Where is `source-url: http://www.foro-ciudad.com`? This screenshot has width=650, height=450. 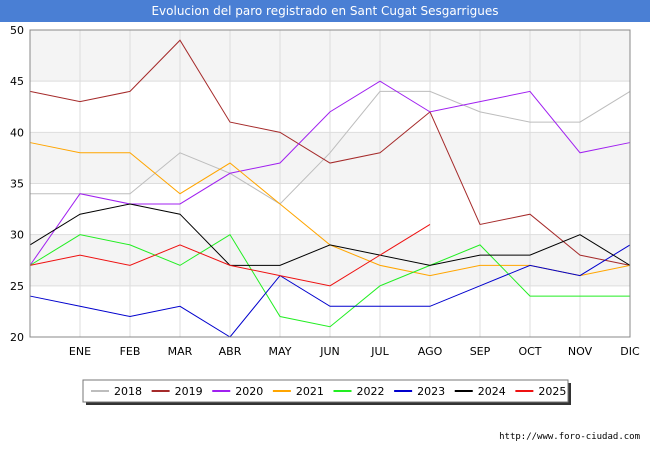 source-url: http://www.foro-ciudad.com is located at coordinates (569, 437).